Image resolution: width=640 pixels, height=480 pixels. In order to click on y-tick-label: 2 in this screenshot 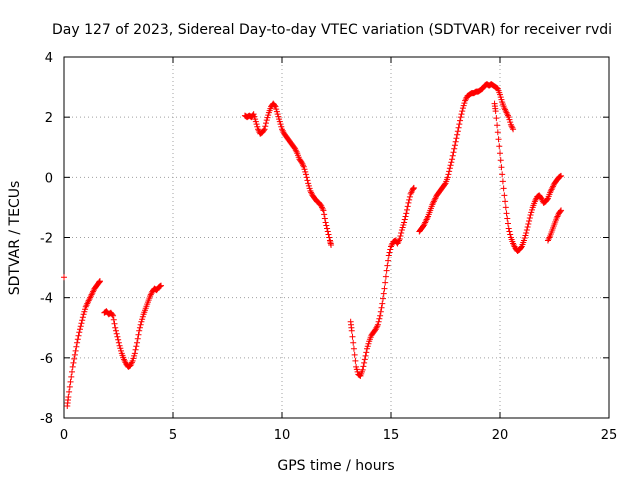, I will do `click(49, 118)`.